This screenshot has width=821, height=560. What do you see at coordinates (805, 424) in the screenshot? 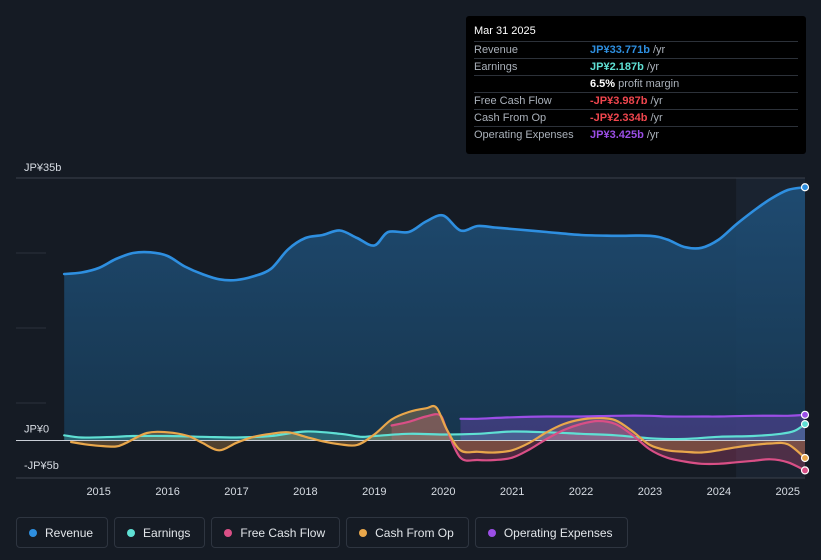
I see `earnings-end-point` at bounding box center [805, 424].